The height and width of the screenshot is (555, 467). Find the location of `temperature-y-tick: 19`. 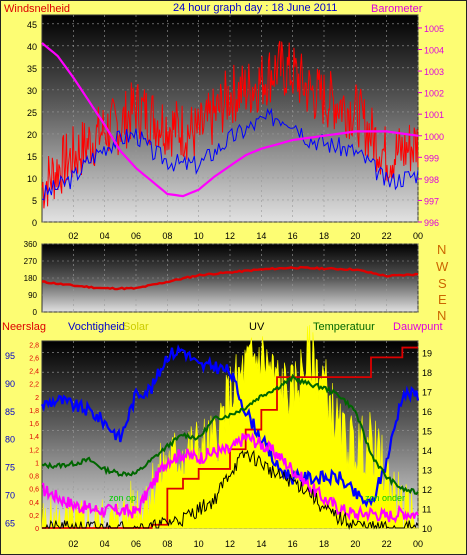

temperature-y-tick: 19 is located at coordinates (427, 354).